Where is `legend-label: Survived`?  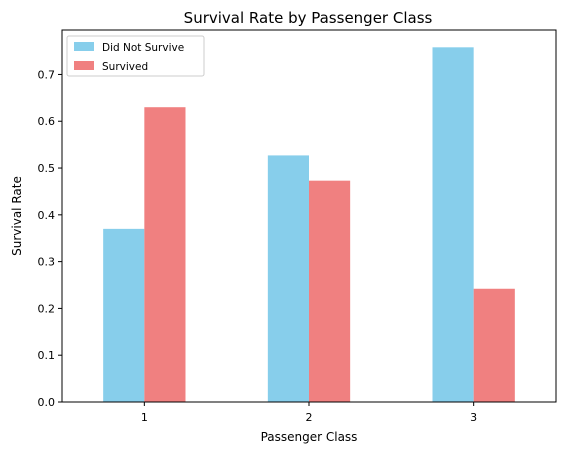 legend-label: Survived is located at coordinates (125, 67).